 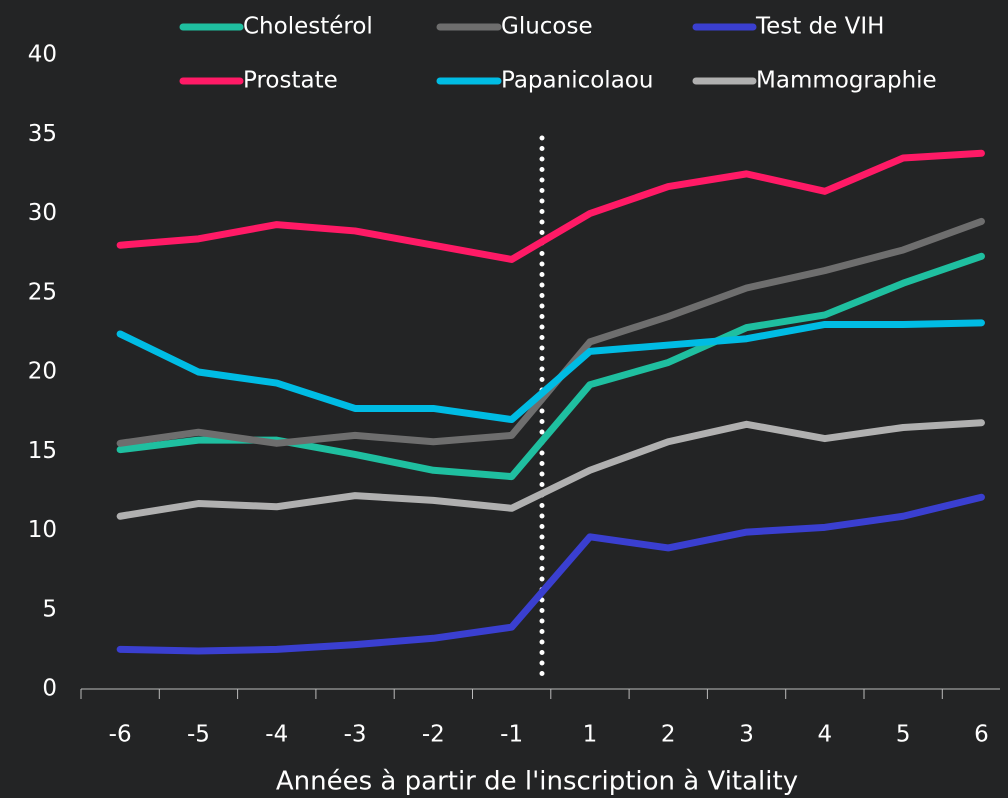 What do you see at coordinates (42, 530) in the screenshot?
I see `y-tick-label: 10` at bounding box center [42, 530].